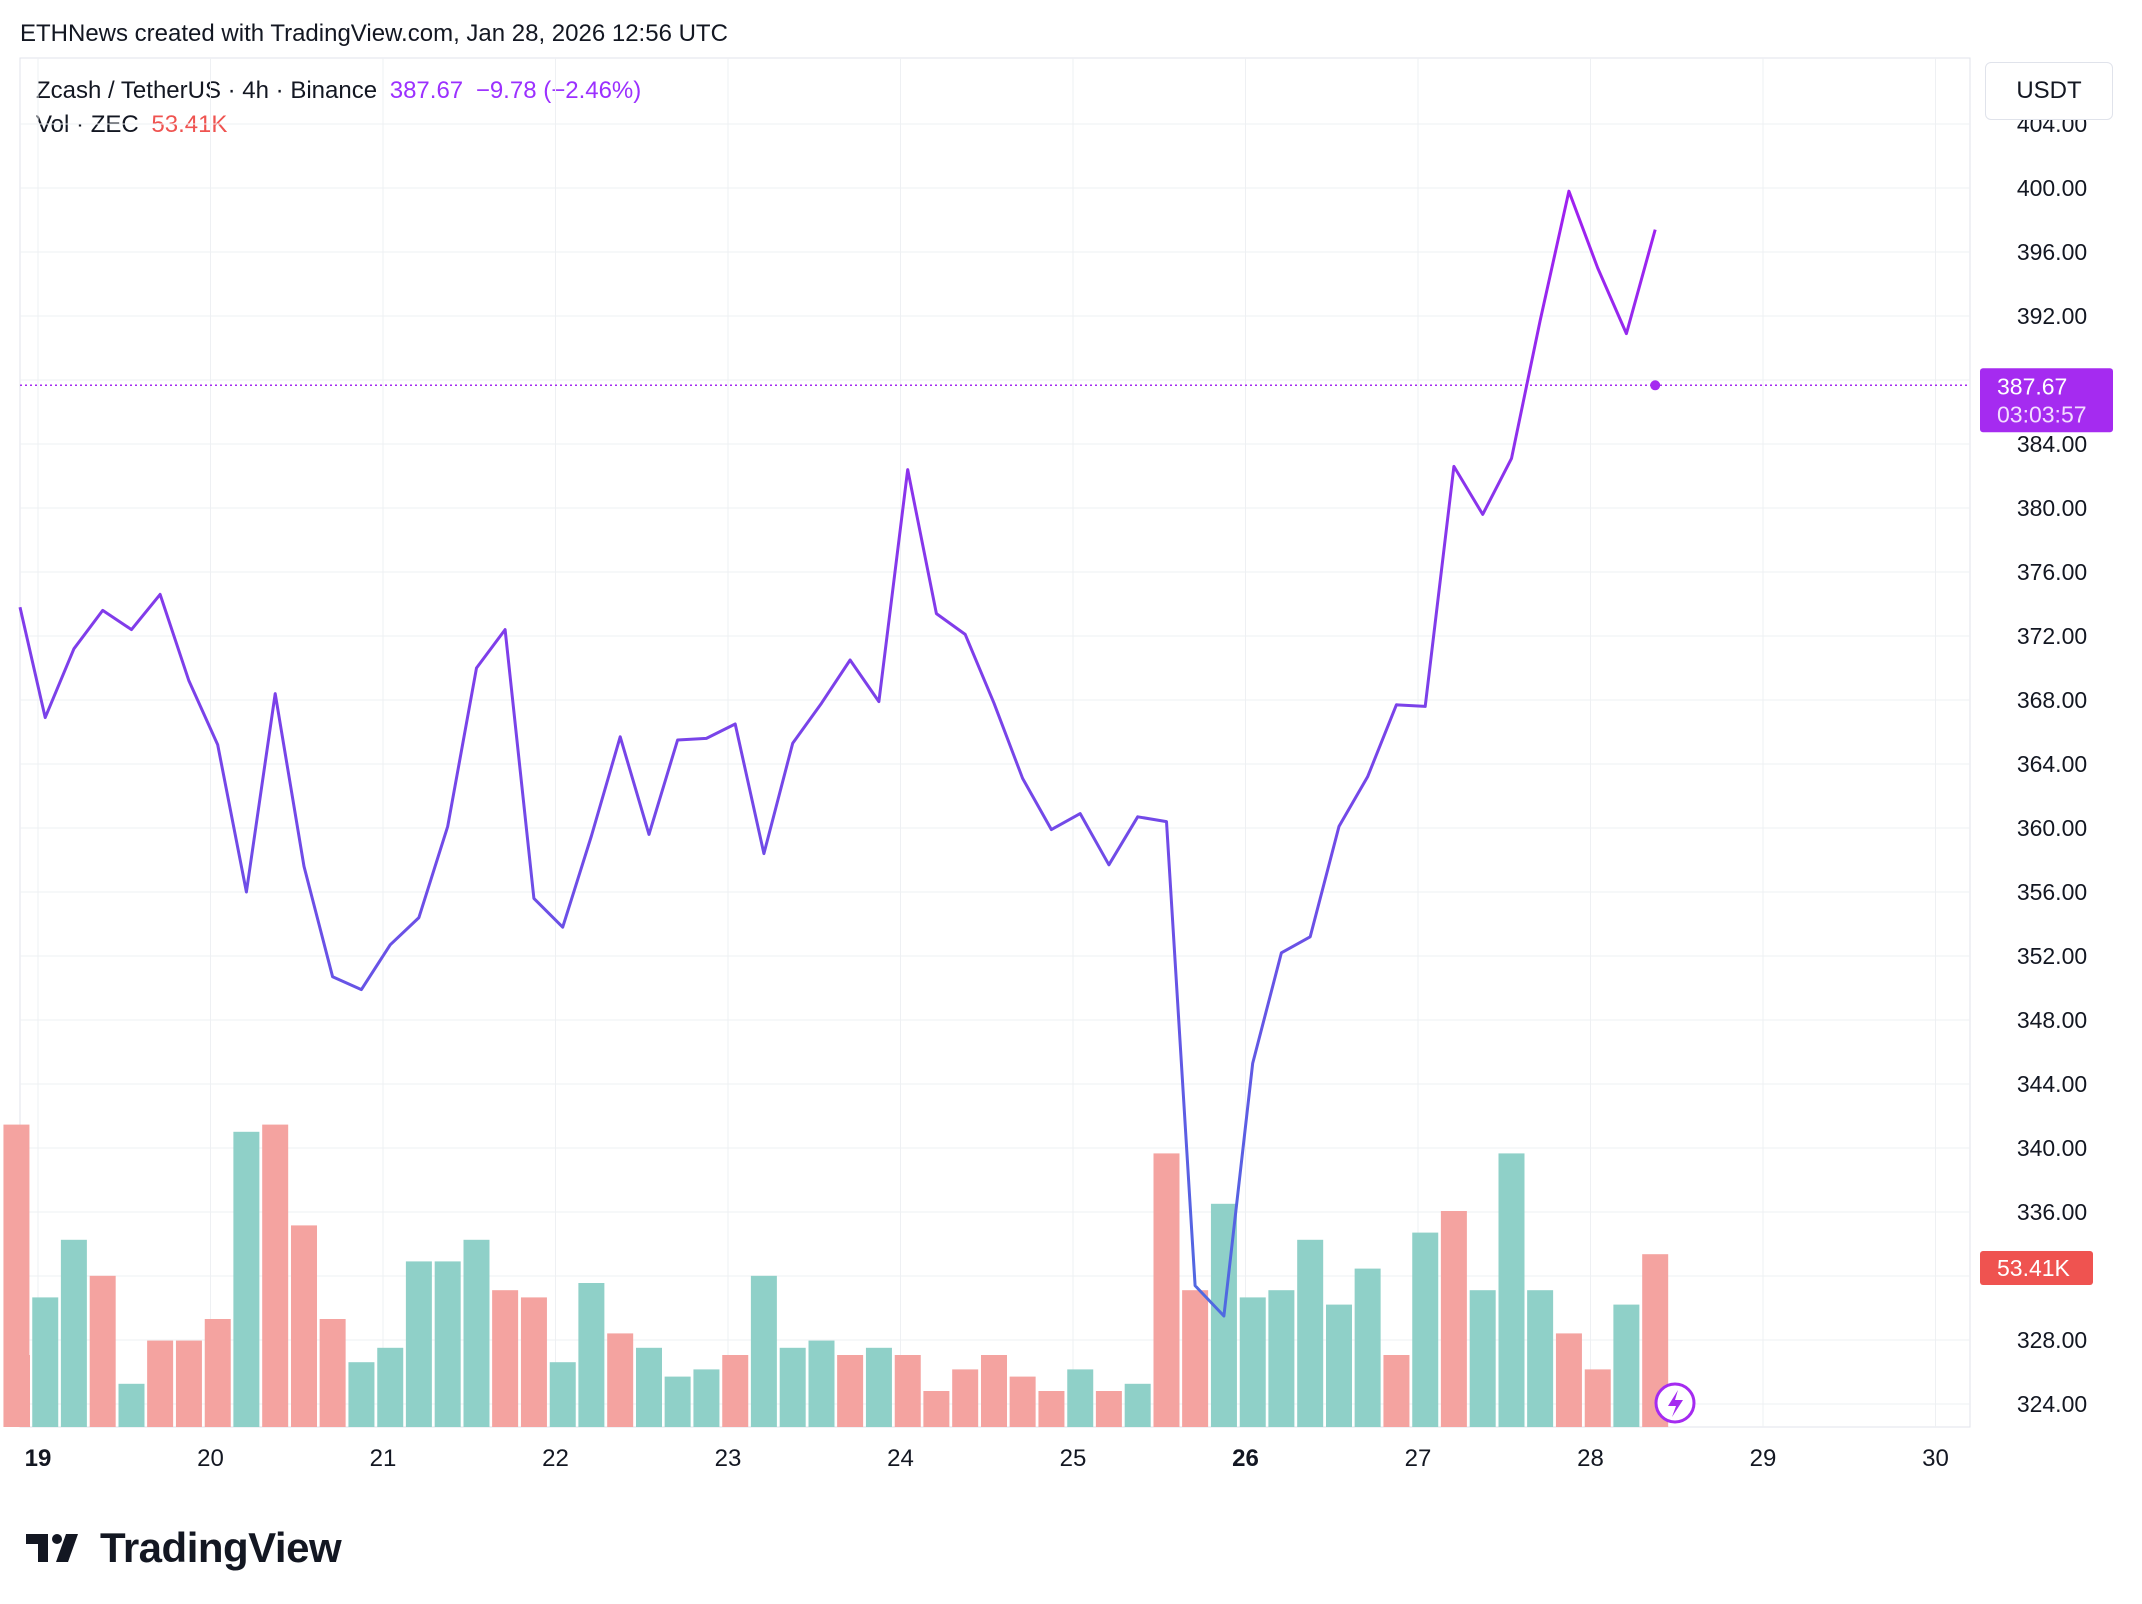  I want to click on marker-bolt, so click(1675, 1403).